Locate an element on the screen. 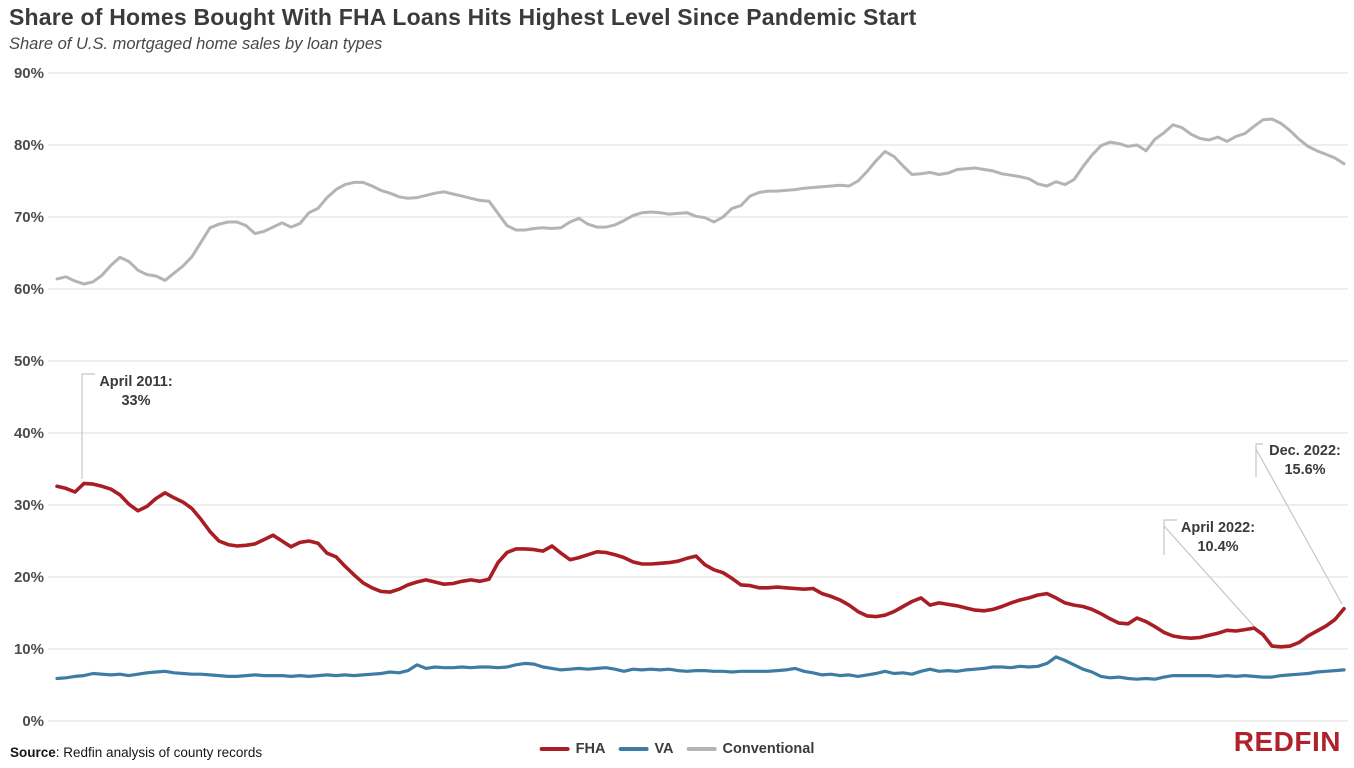 The image size is (1354, 768). y-axis-label: 90% is located at coordinates (29, 73).